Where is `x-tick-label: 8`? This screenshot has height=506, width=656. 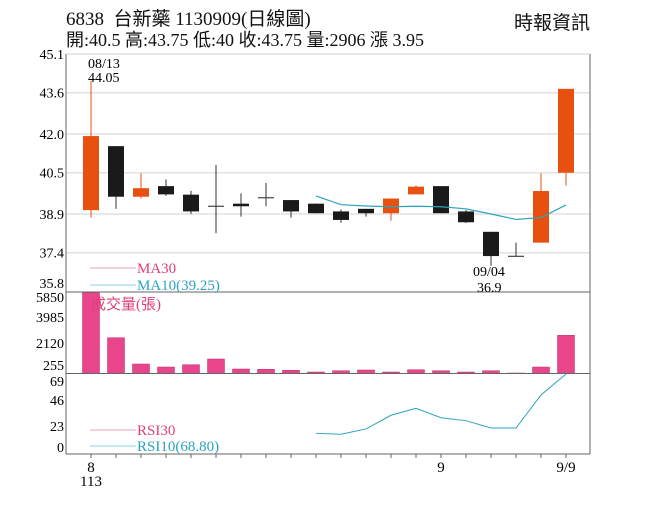 x-tick-label: 8 is located at coordinates (91, 468).